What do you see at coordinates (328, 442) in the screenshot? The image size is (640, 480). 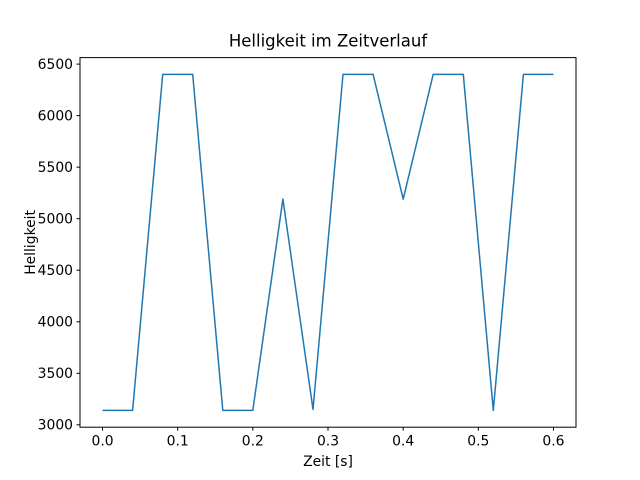 I see `x-tick-label: 0.3` at bounding box center [328, 442].